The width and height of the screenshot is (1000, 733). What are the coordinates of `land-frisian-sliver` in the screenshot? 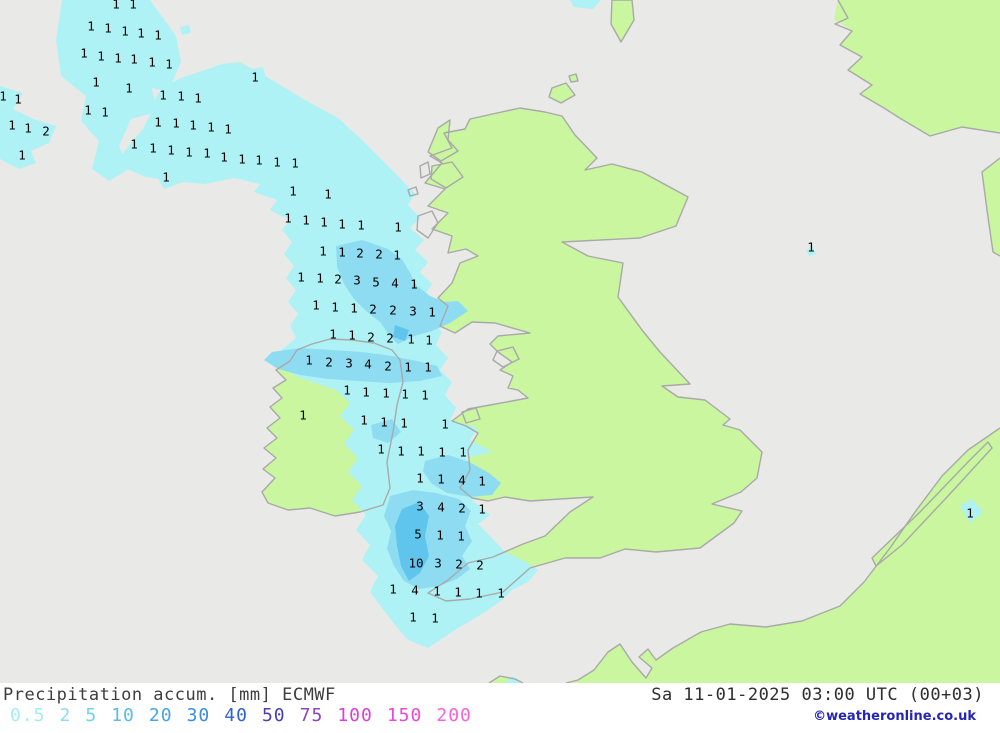 It's located at (932, 504).